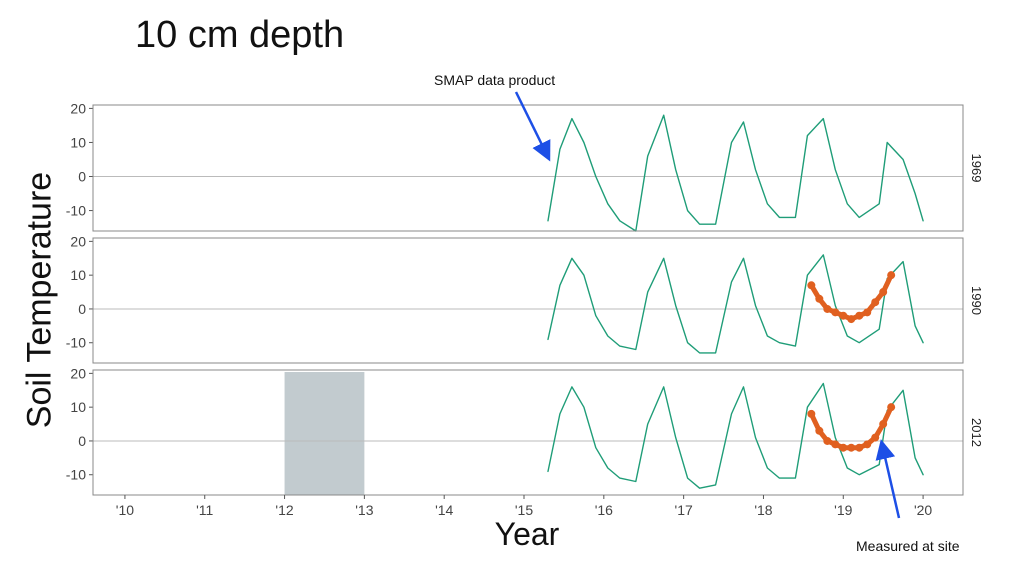 Image resolution: width=1024 pixels, height=567 pixels. Describe the element at coordinates (976, 168) in the screenshot. I see `facet-label: 1969` at that location.